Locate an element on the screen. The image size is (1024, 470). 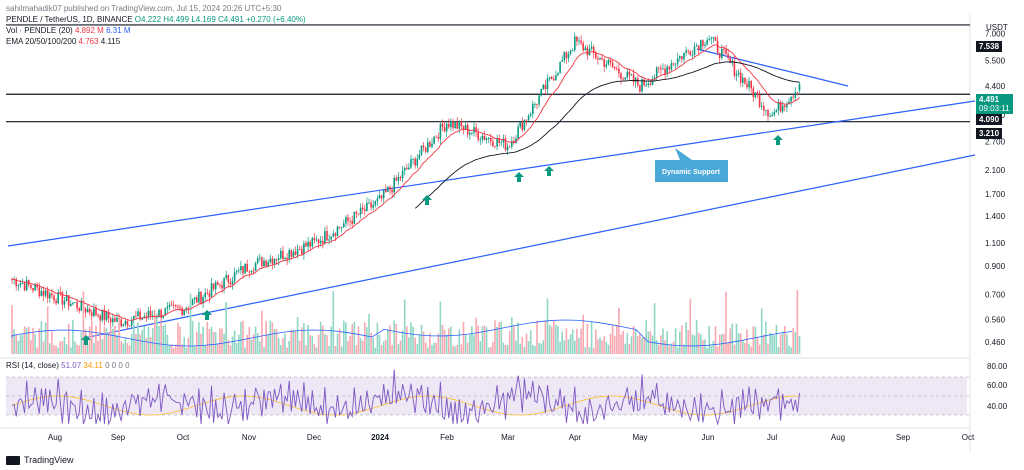
rsi-legend: RSI (14, close) 51.07 34.11 0 0 0 0 is located at coordinates (68, 365).